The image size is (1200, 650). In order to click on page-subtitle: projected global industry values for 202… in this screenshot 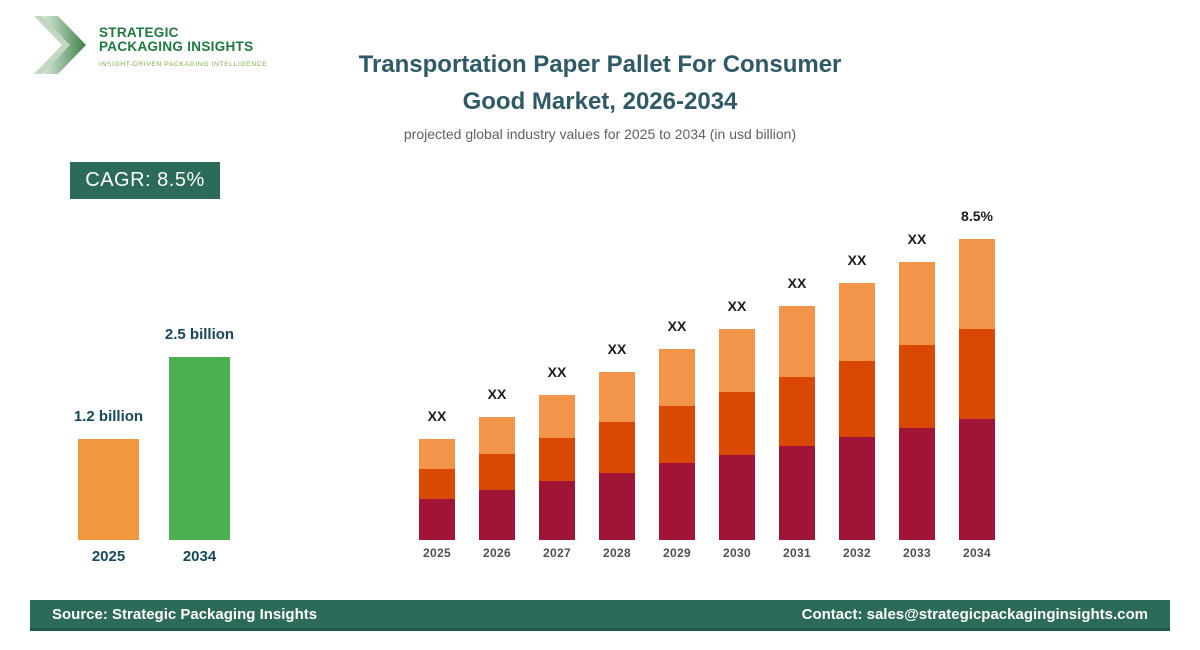, I will do `click(600, 134)`.